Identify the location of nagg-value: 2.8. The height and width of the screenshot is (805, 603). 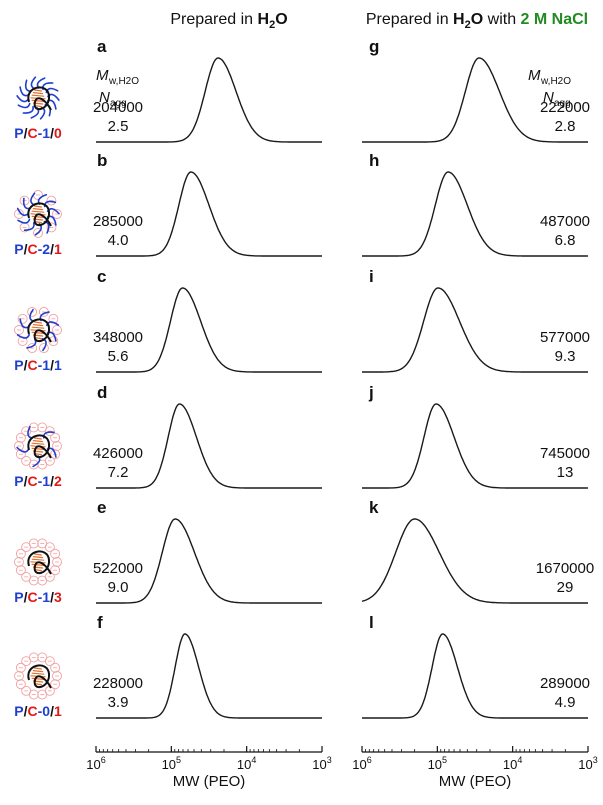
(565, 126).